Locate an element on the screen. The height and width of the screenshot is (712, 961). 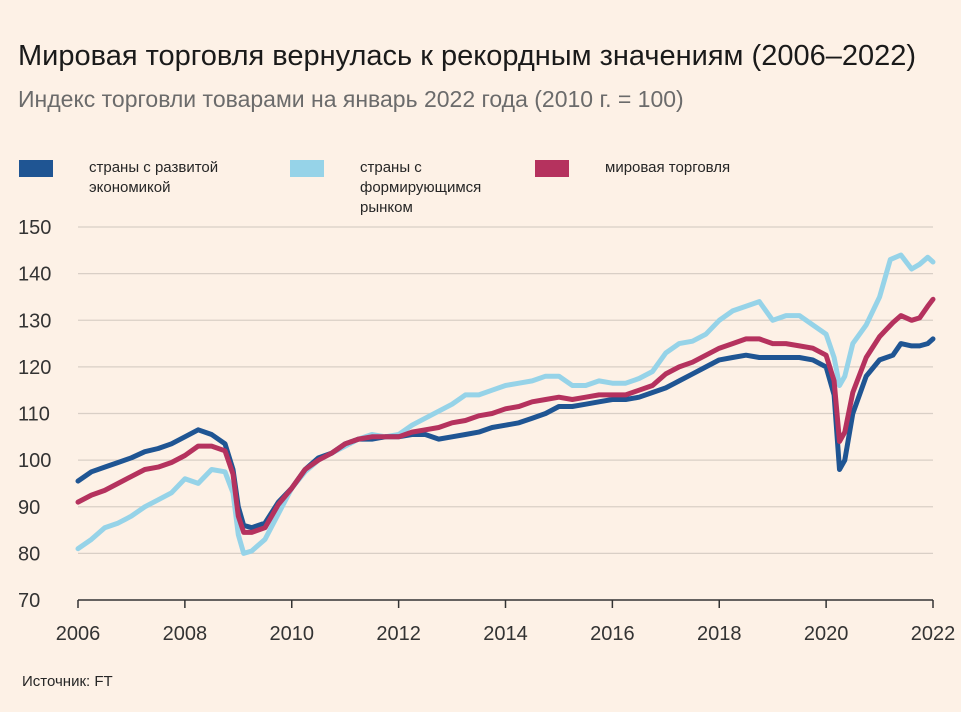
y-tick-label-100: 100 is located at coordinates (34, 461).